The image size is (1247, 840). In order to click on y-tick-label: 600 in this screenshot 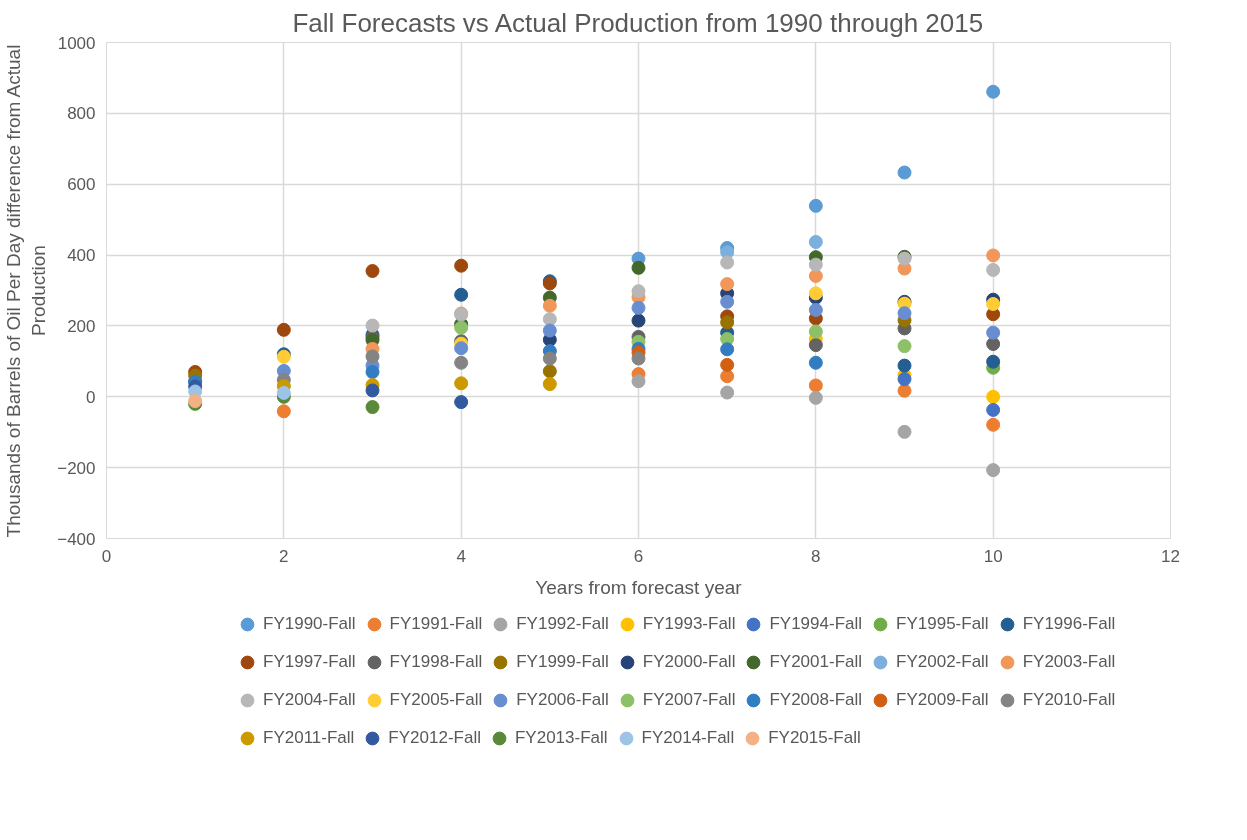, I will do `click(81, 185)`.